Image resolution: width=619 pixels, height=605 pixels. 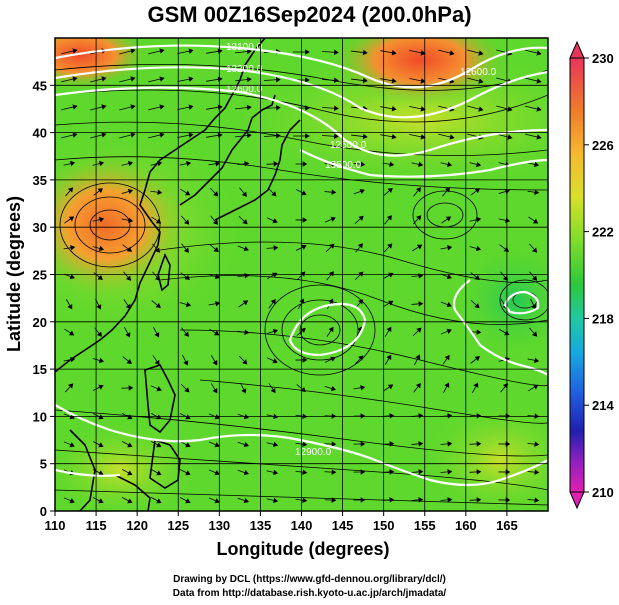 What do you see at coordinates (40, 227) in the screenshot?
I see `y-tick-label: 30` at bounding box center [40, 227].